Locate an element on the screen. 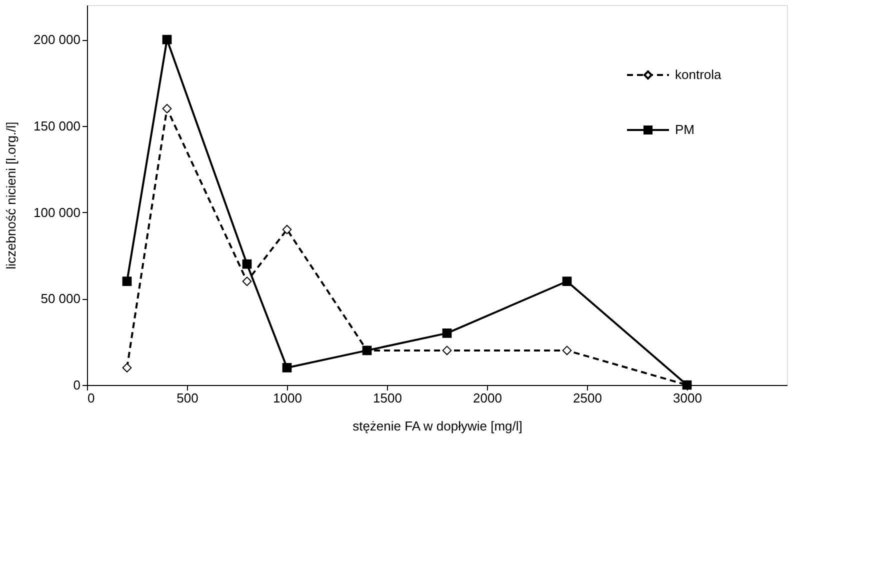  y-tick-label: 200 000 is located at coordinates (57, 40).